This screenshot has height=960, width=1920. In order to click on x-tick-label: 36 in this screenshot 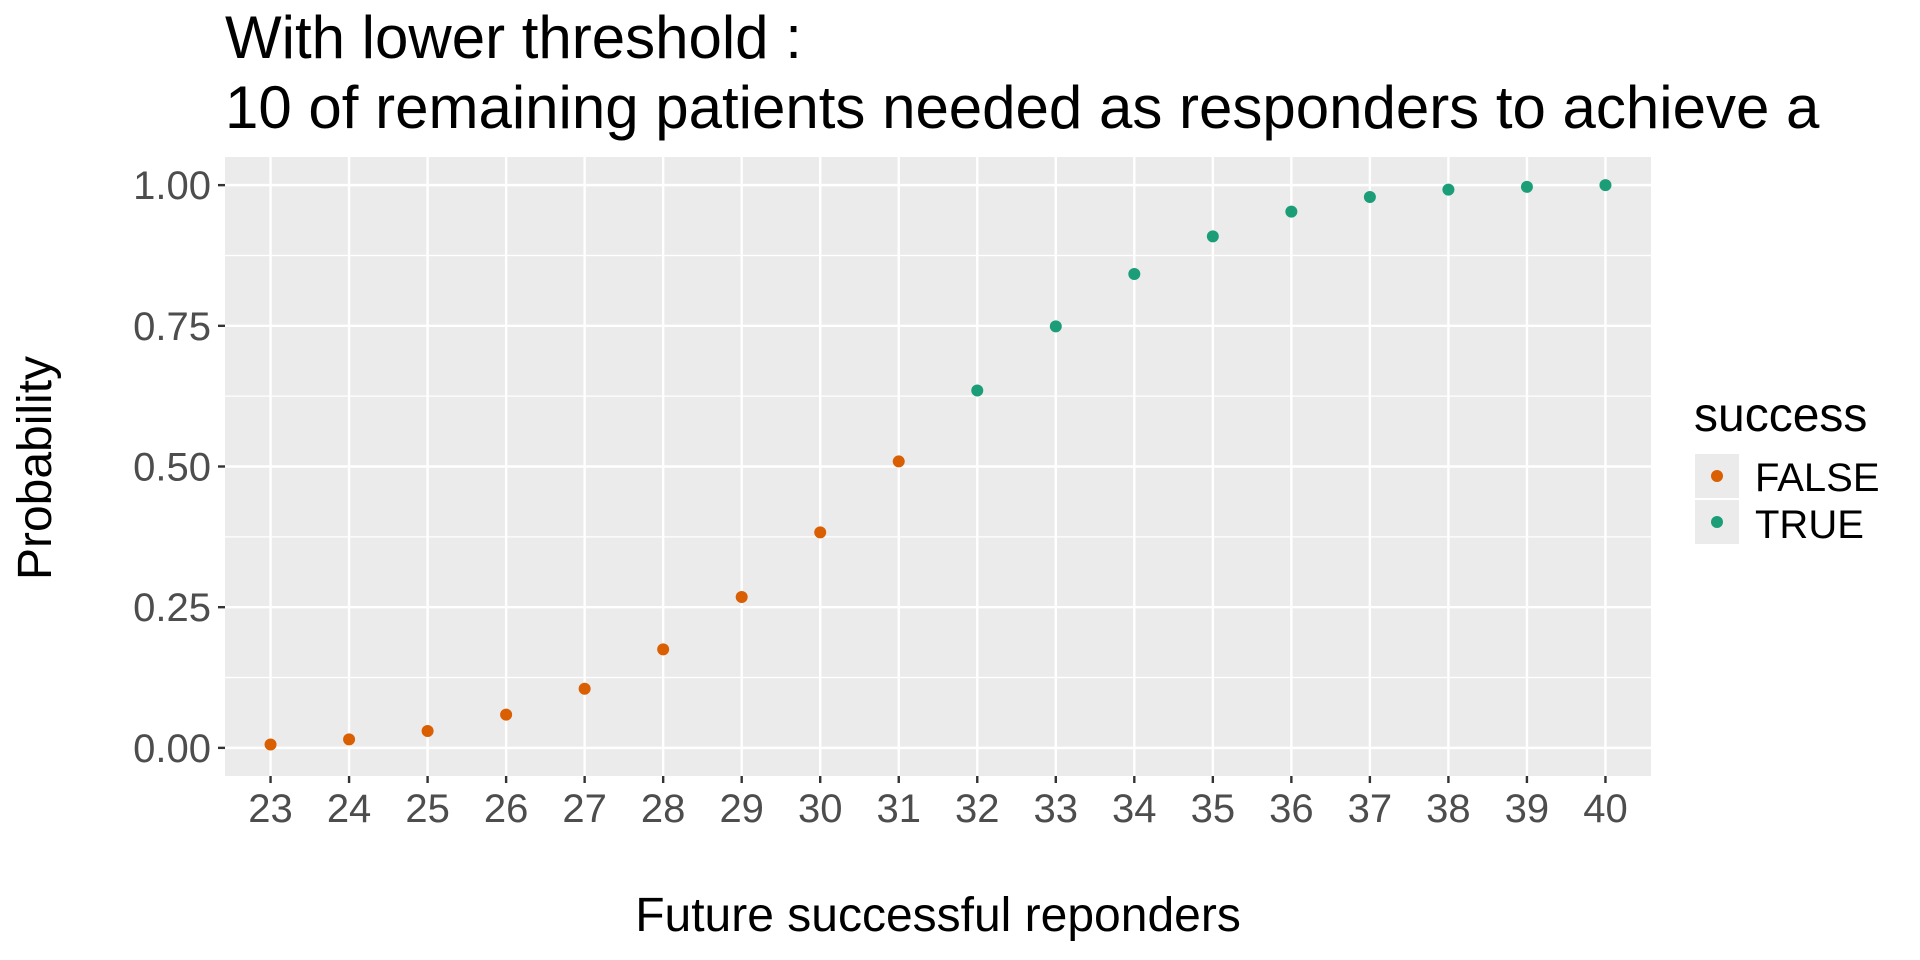, I will do `click(1291, 809)`.